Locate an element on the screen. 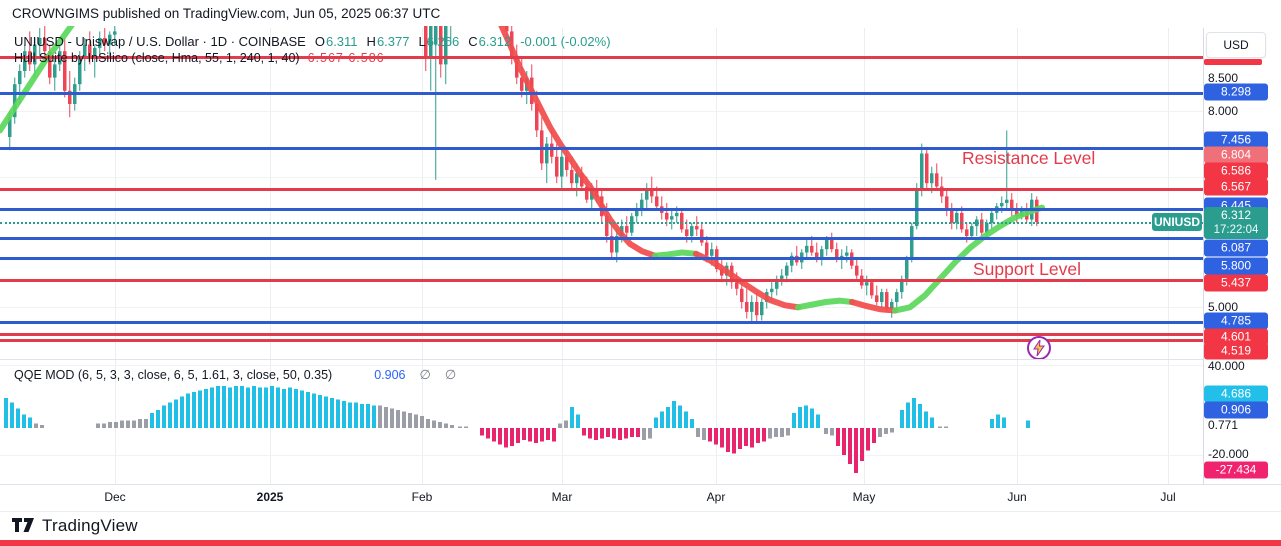 This screenshot has width=1281, height=546. resistance-line is located at coordinates (601, 189).